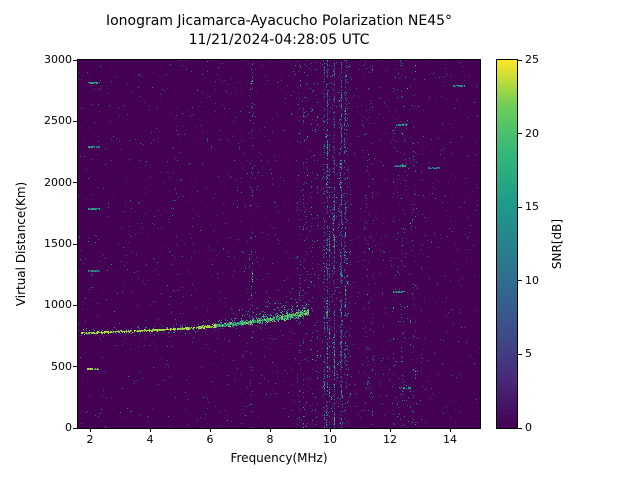 This screenshot has width=640, height=480. What do you see at coordinates (532, 133) in the screenshot?
I see `colorbar-tick-label: 20` at bounding box center [532, 133].